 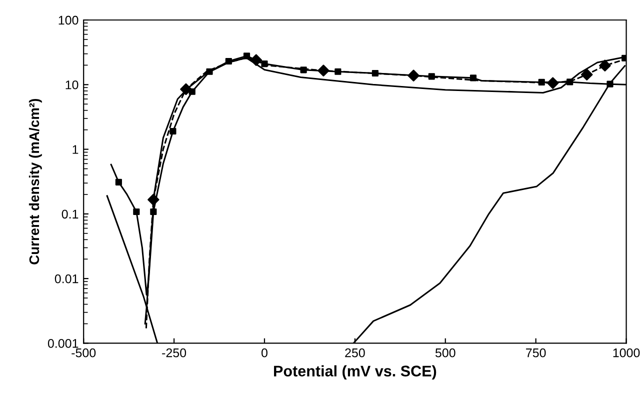 What do you see at coordinates (66, 279) in the screenshot?
I see `y-tick-label: 0.01` at bounding box center [66, 279].